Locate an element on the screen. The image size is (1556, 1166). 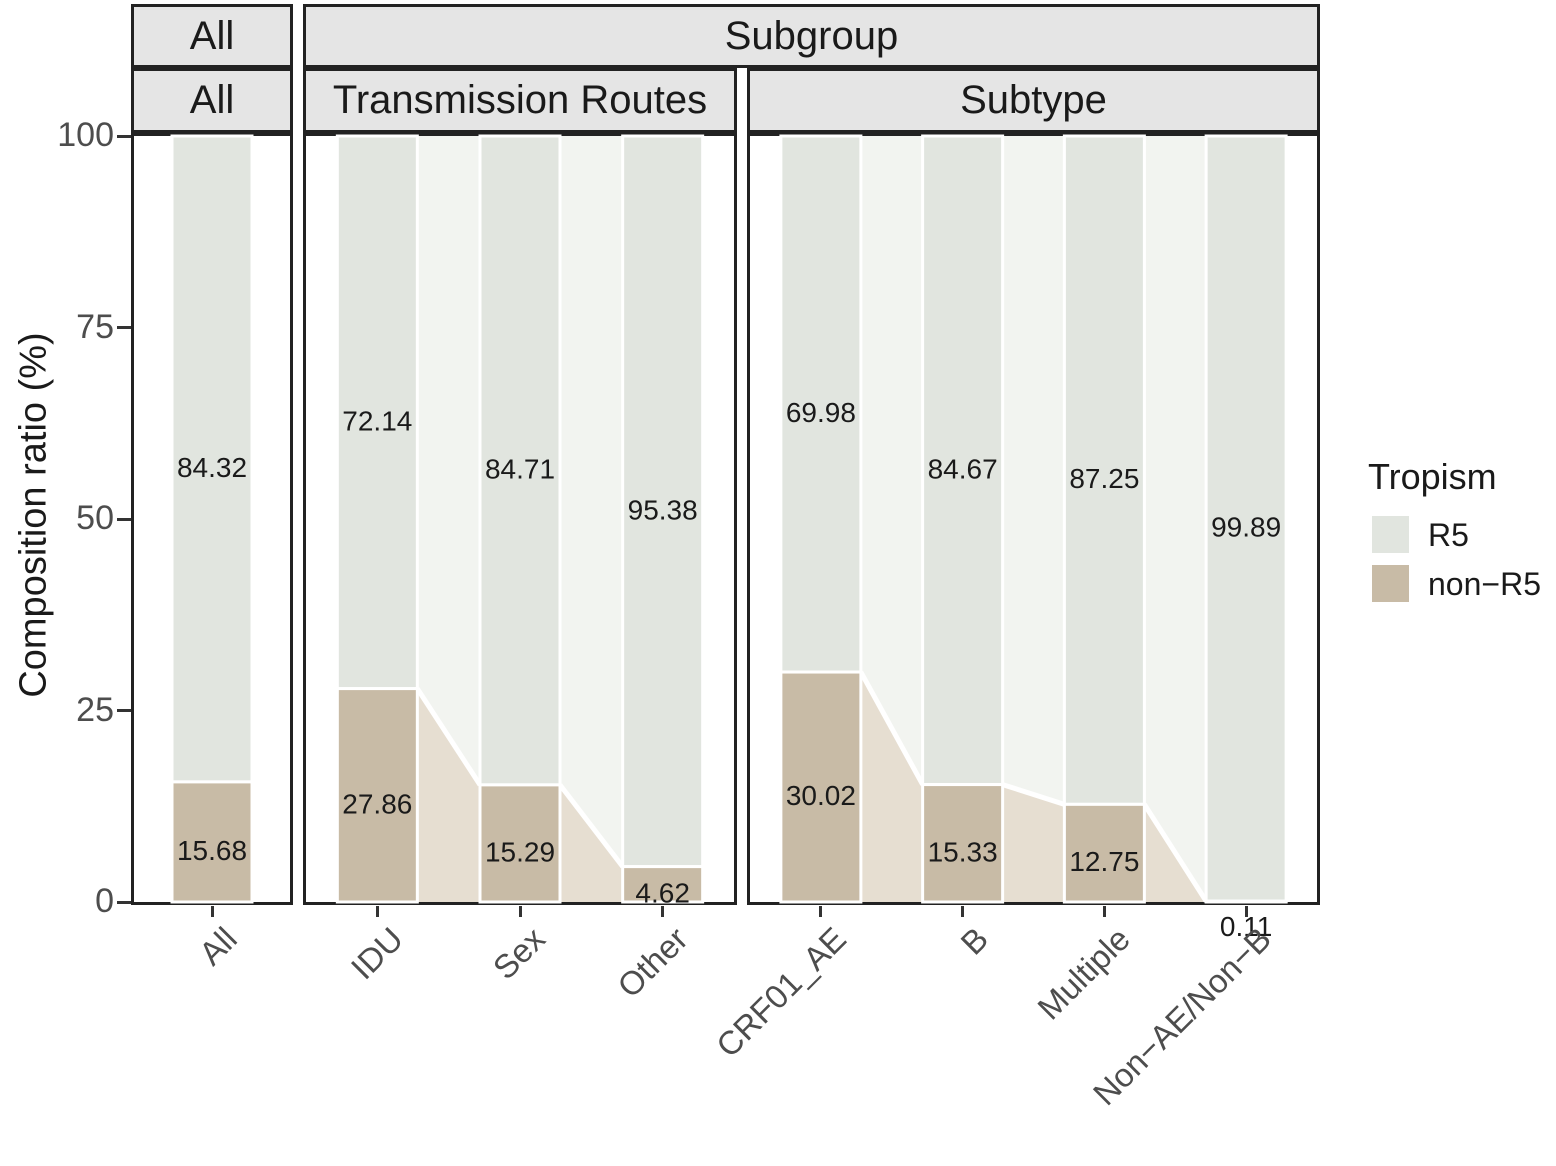
legend-key-r5 is located at coordinates (1390, 534).